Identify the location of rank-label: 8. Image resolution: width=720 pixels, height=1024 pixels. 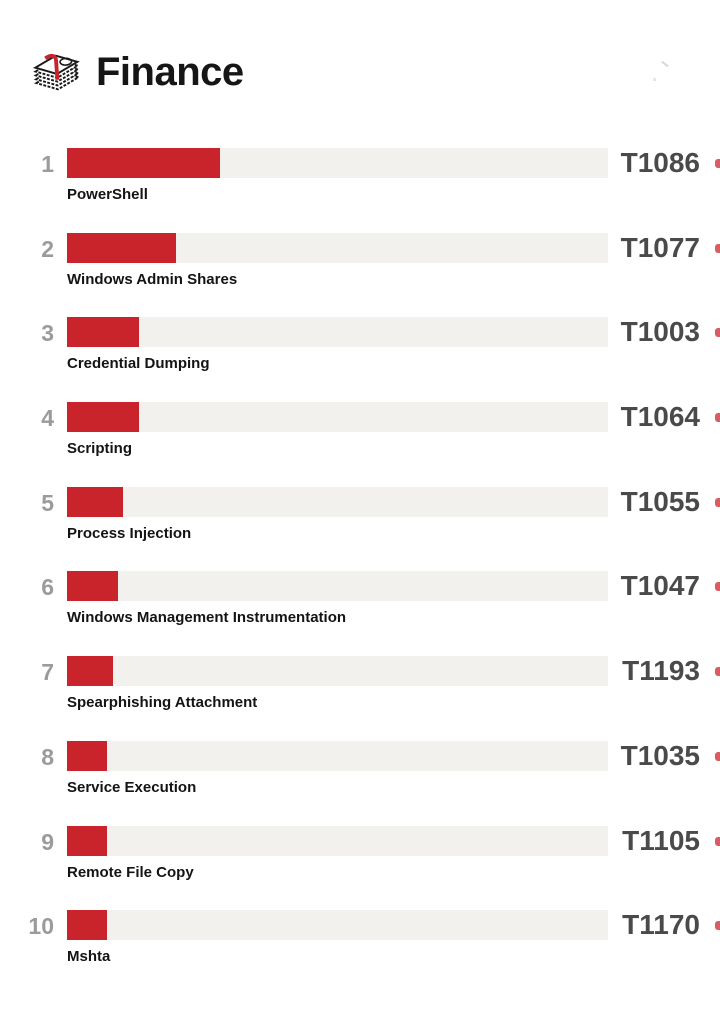
(47, 756).